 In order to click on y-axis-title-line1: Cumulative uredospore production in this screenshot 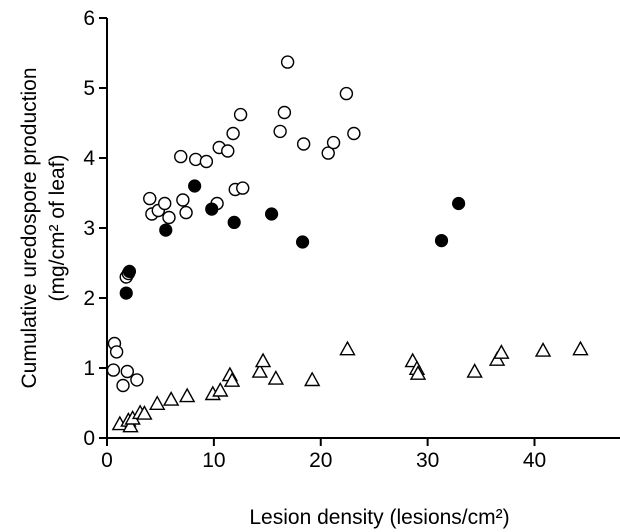, I will do `click(29, 227)`.